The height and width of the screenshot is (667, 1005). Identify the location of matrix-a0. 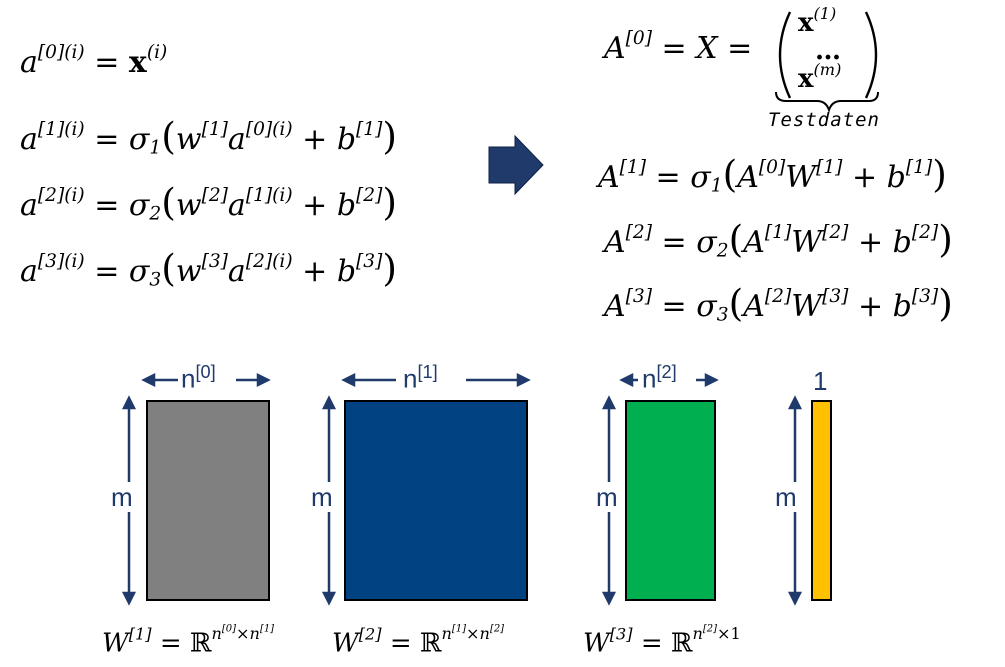
(208, 500).